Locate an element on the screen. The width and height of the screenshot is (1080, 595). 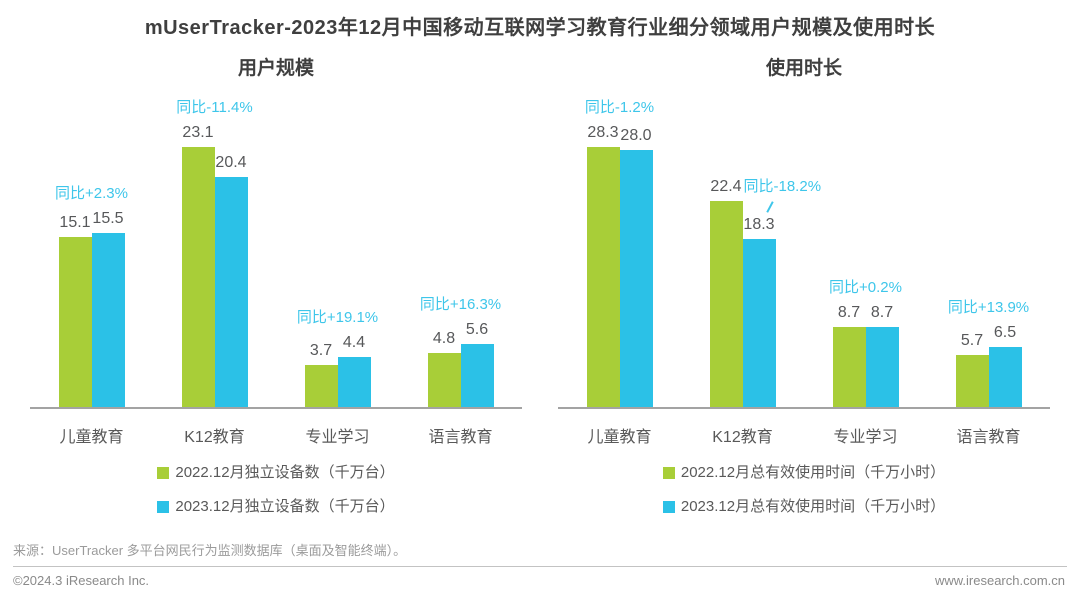
value-label: 4.8 is located at coordinates (444, 338).